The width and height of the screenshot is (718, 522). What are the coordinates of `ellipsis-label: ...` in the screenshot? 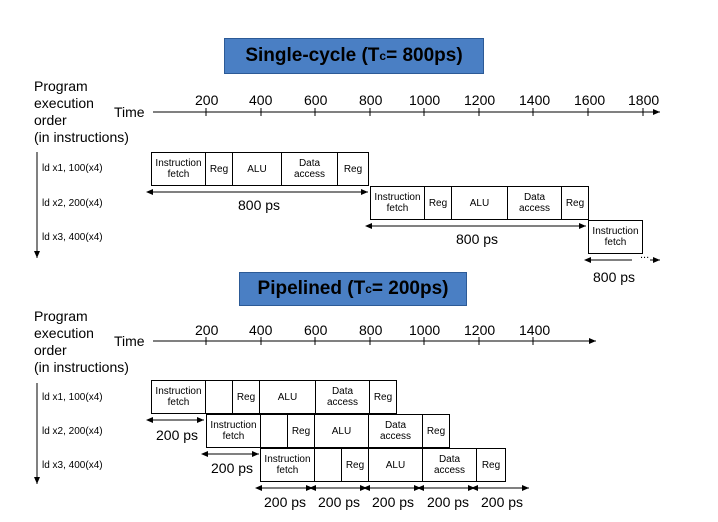 It's located at (645, 255).